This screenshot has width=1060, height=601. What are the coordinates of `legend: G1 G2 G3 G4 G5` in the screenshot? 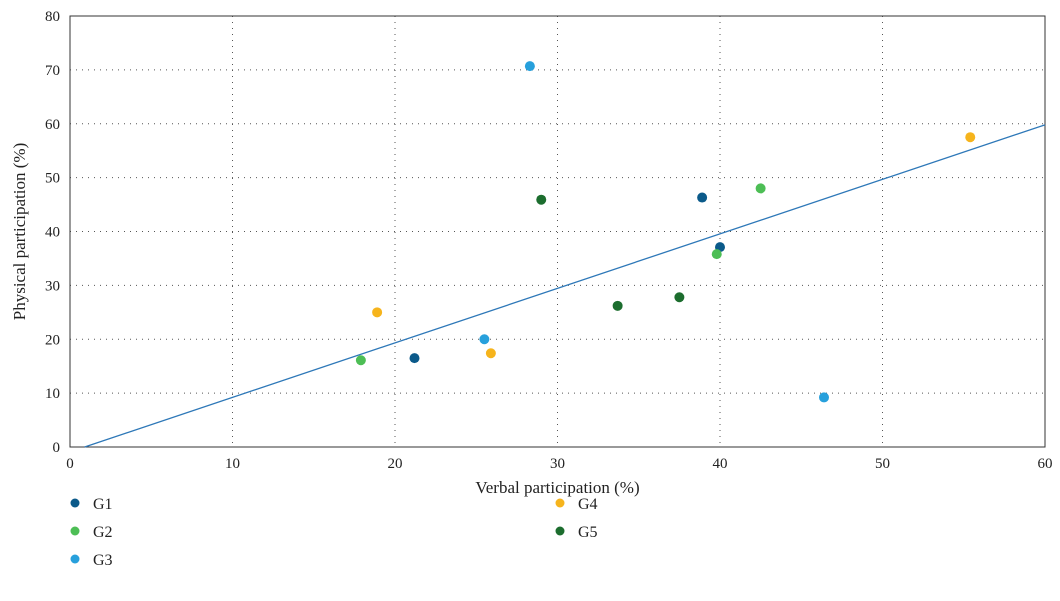 It's located at (334, 532).